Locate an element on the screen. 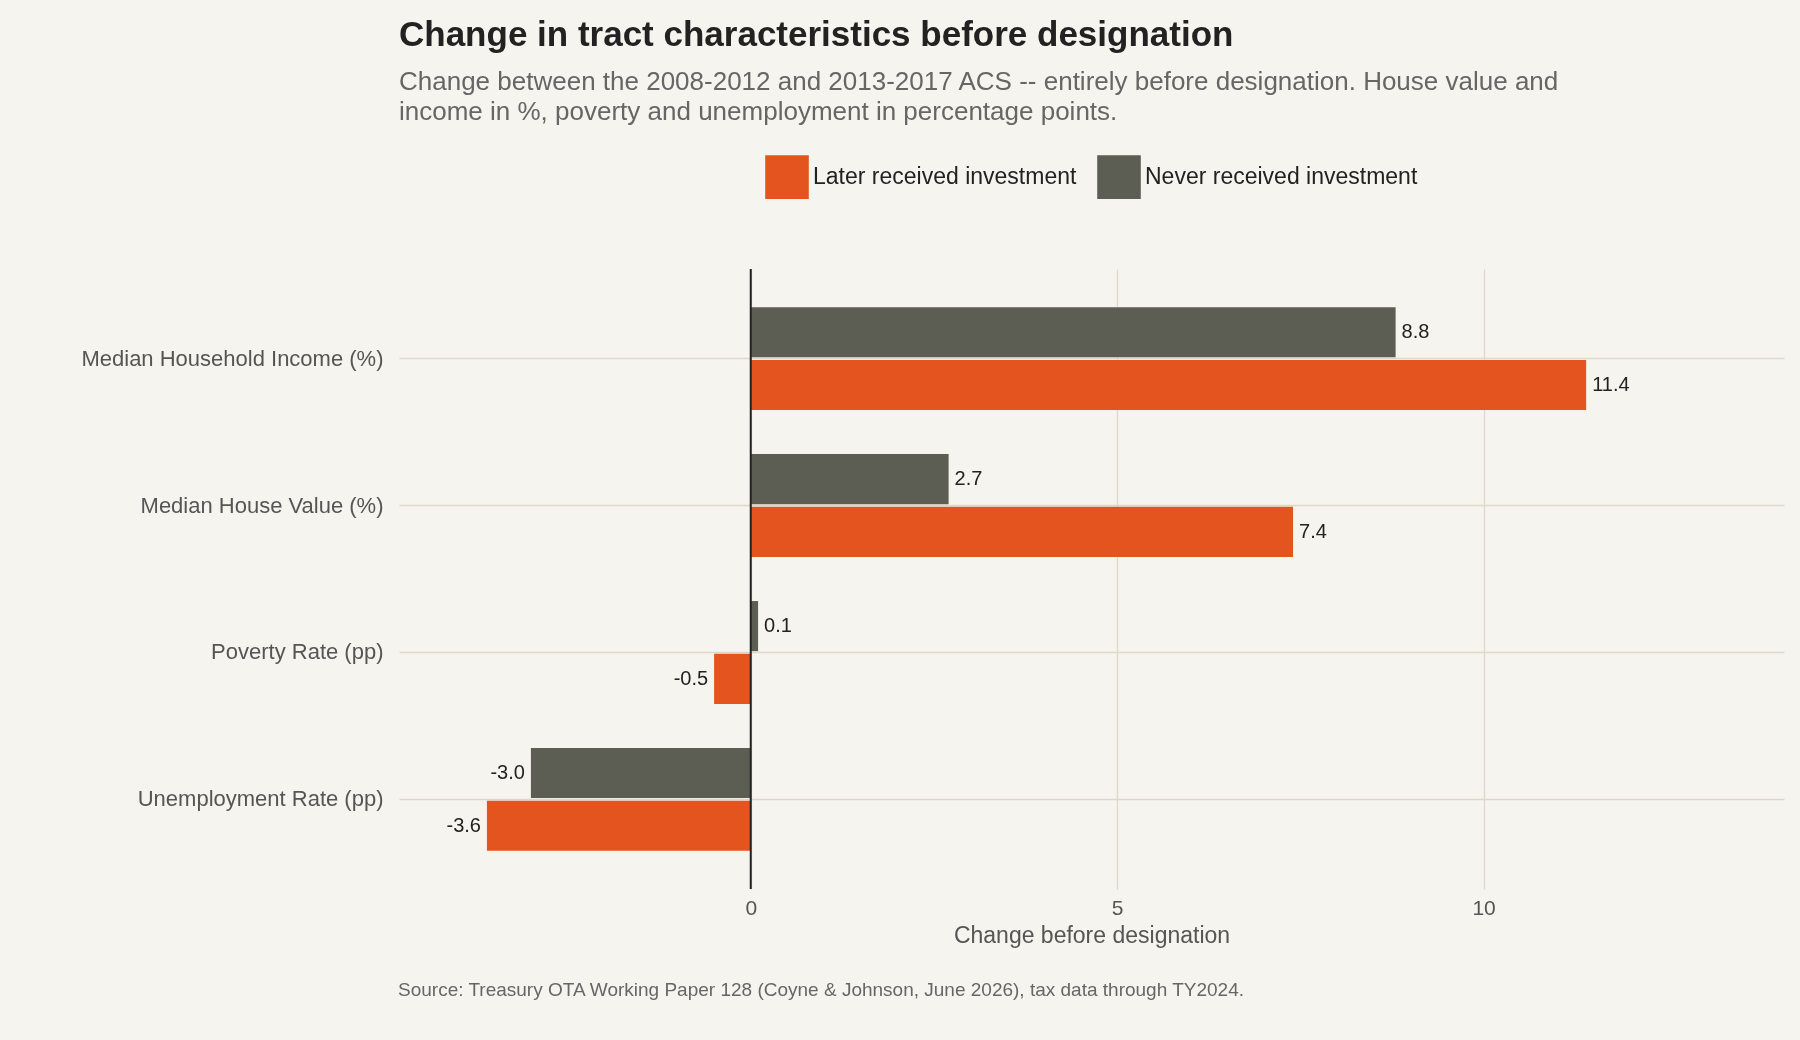 Image resolution: width=1800 pixels, height=1040 pixels. data-label: 2.7 is located at coordinates (968, 478).